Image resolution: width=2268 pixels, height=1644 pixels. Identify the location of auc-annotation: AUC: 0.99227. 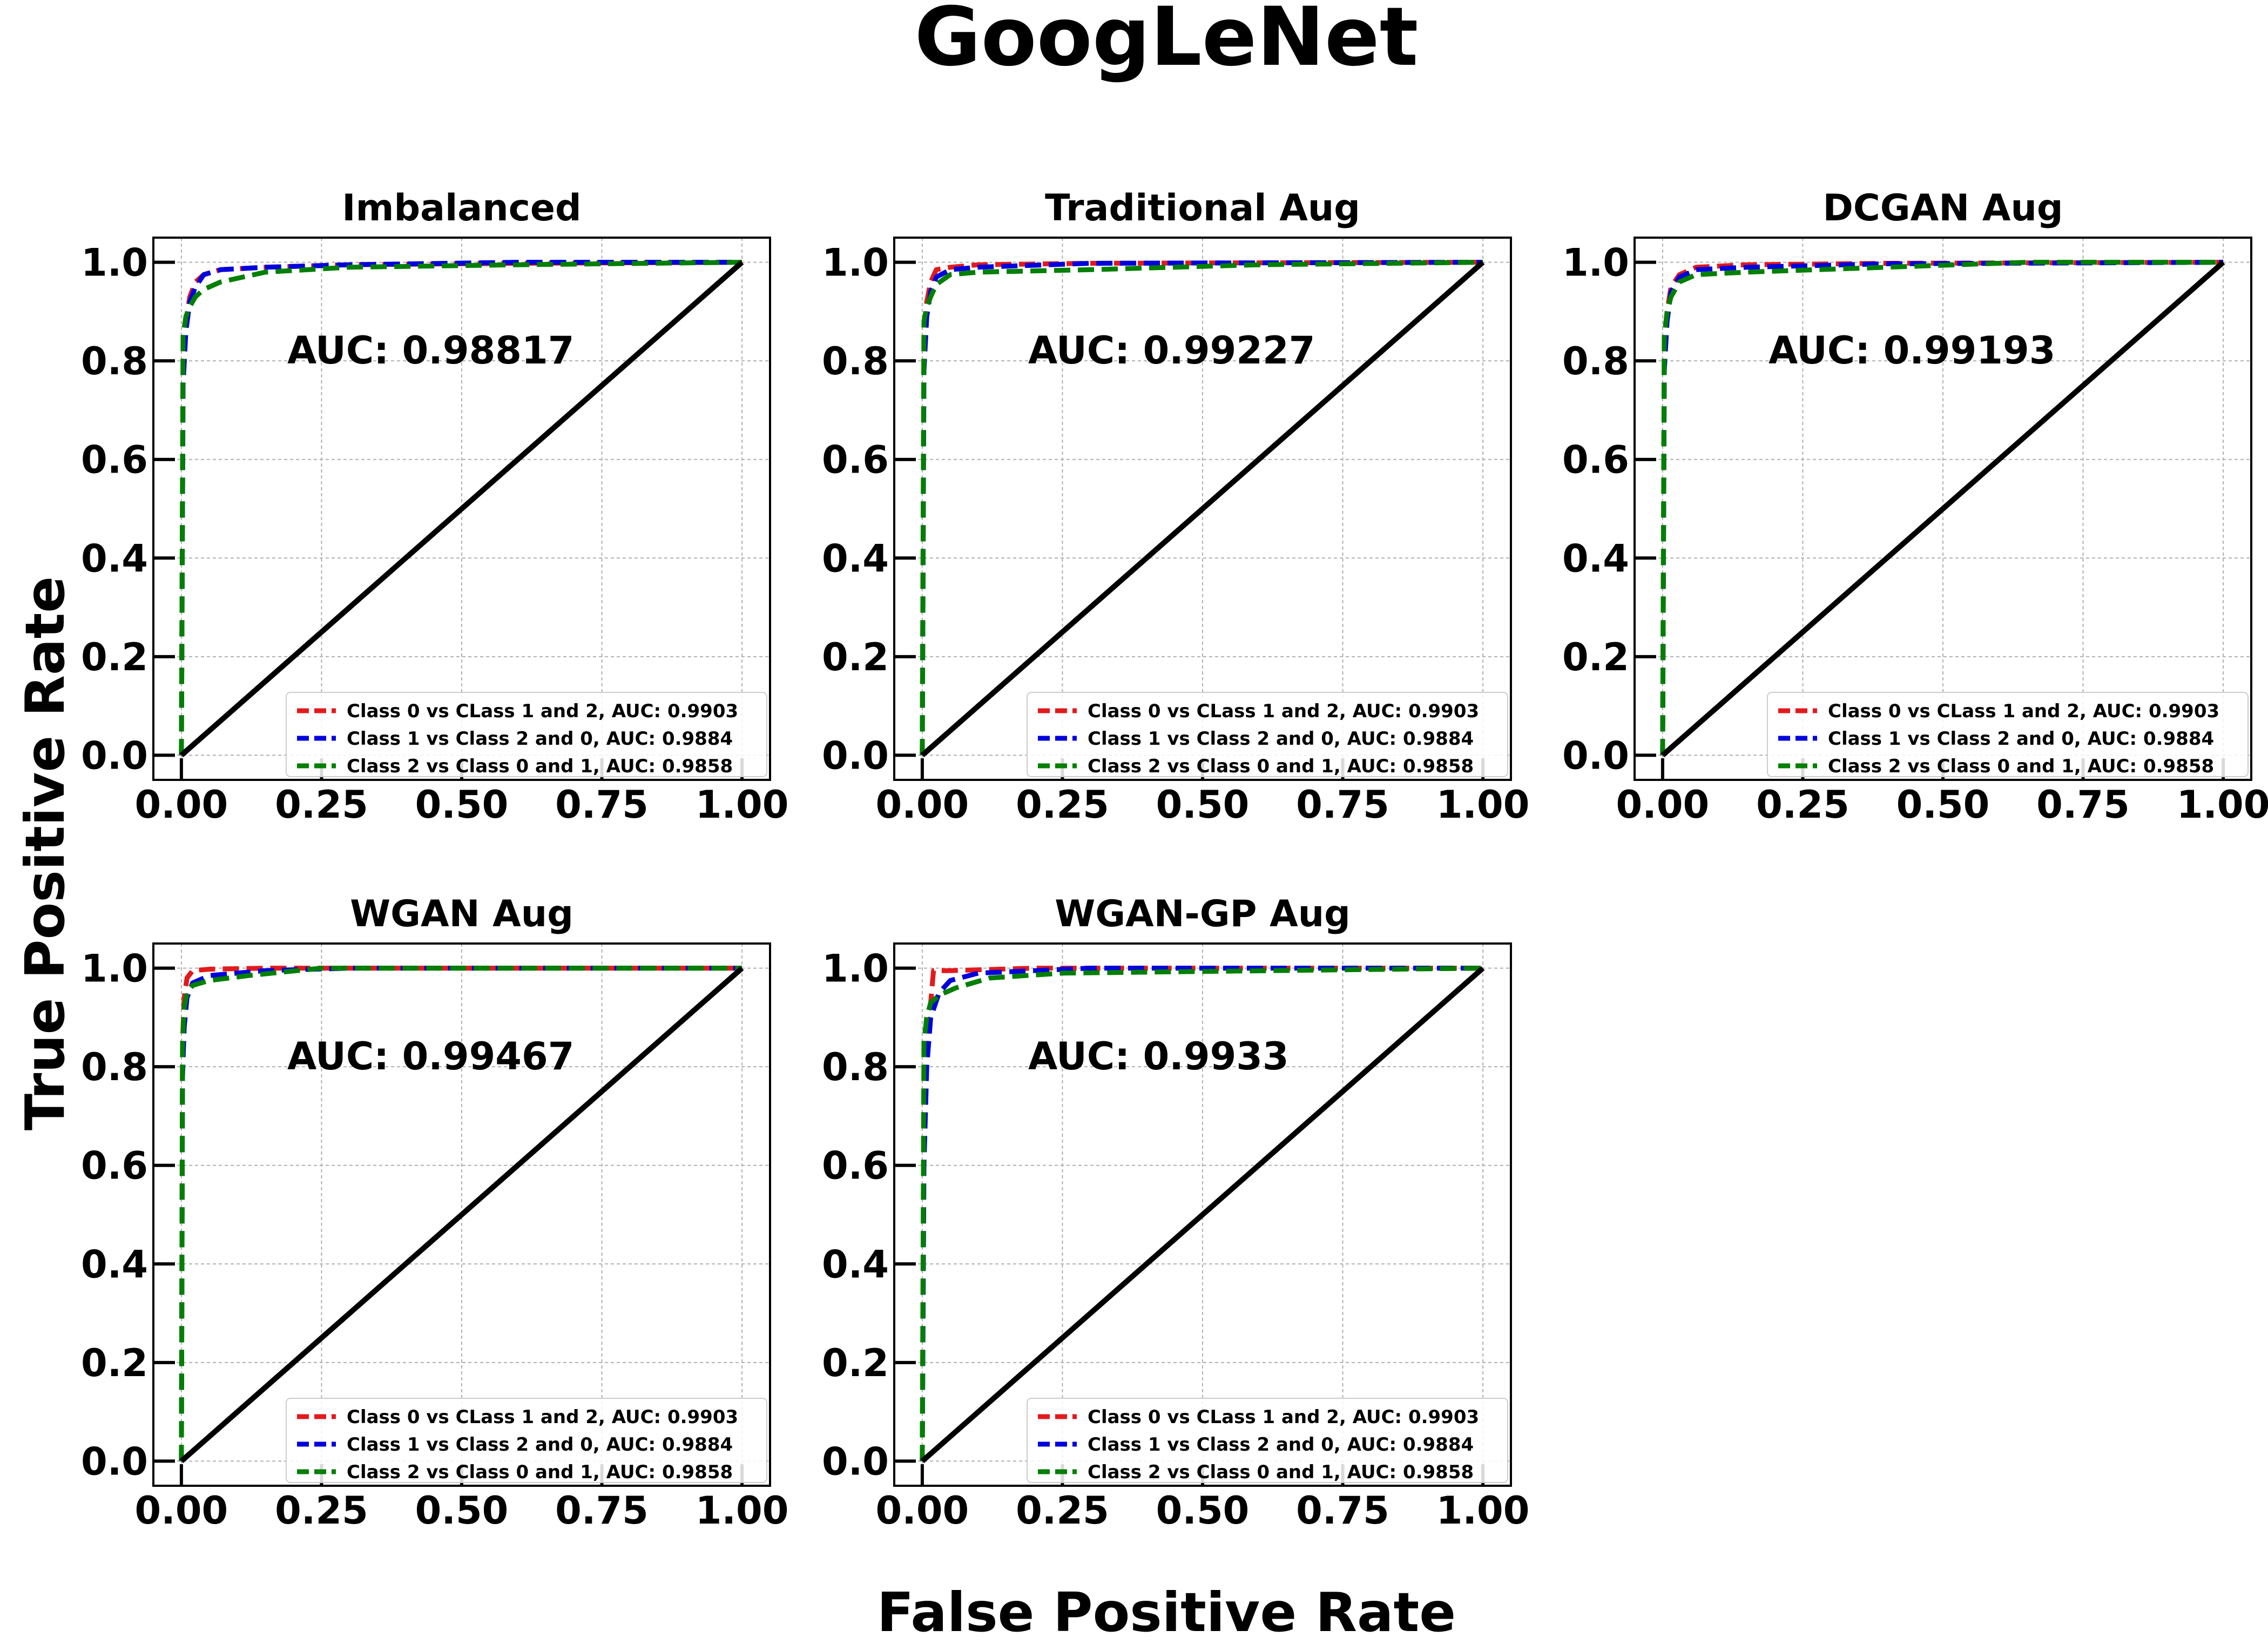
(1171, 350).